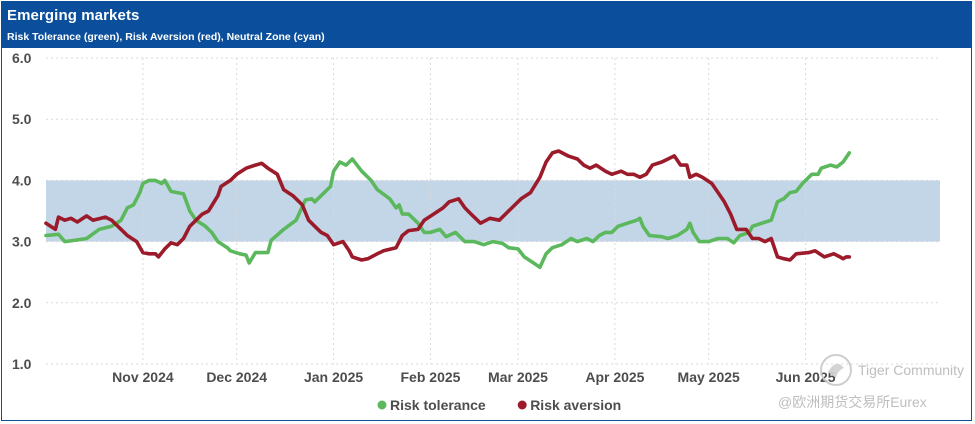 The width and height of the screenshot is (975, 424). What do you see at coordinates (143, 377) in the screenshot?
I see `x-tick-label: Nov 2024` at bounding box center [143, 377].